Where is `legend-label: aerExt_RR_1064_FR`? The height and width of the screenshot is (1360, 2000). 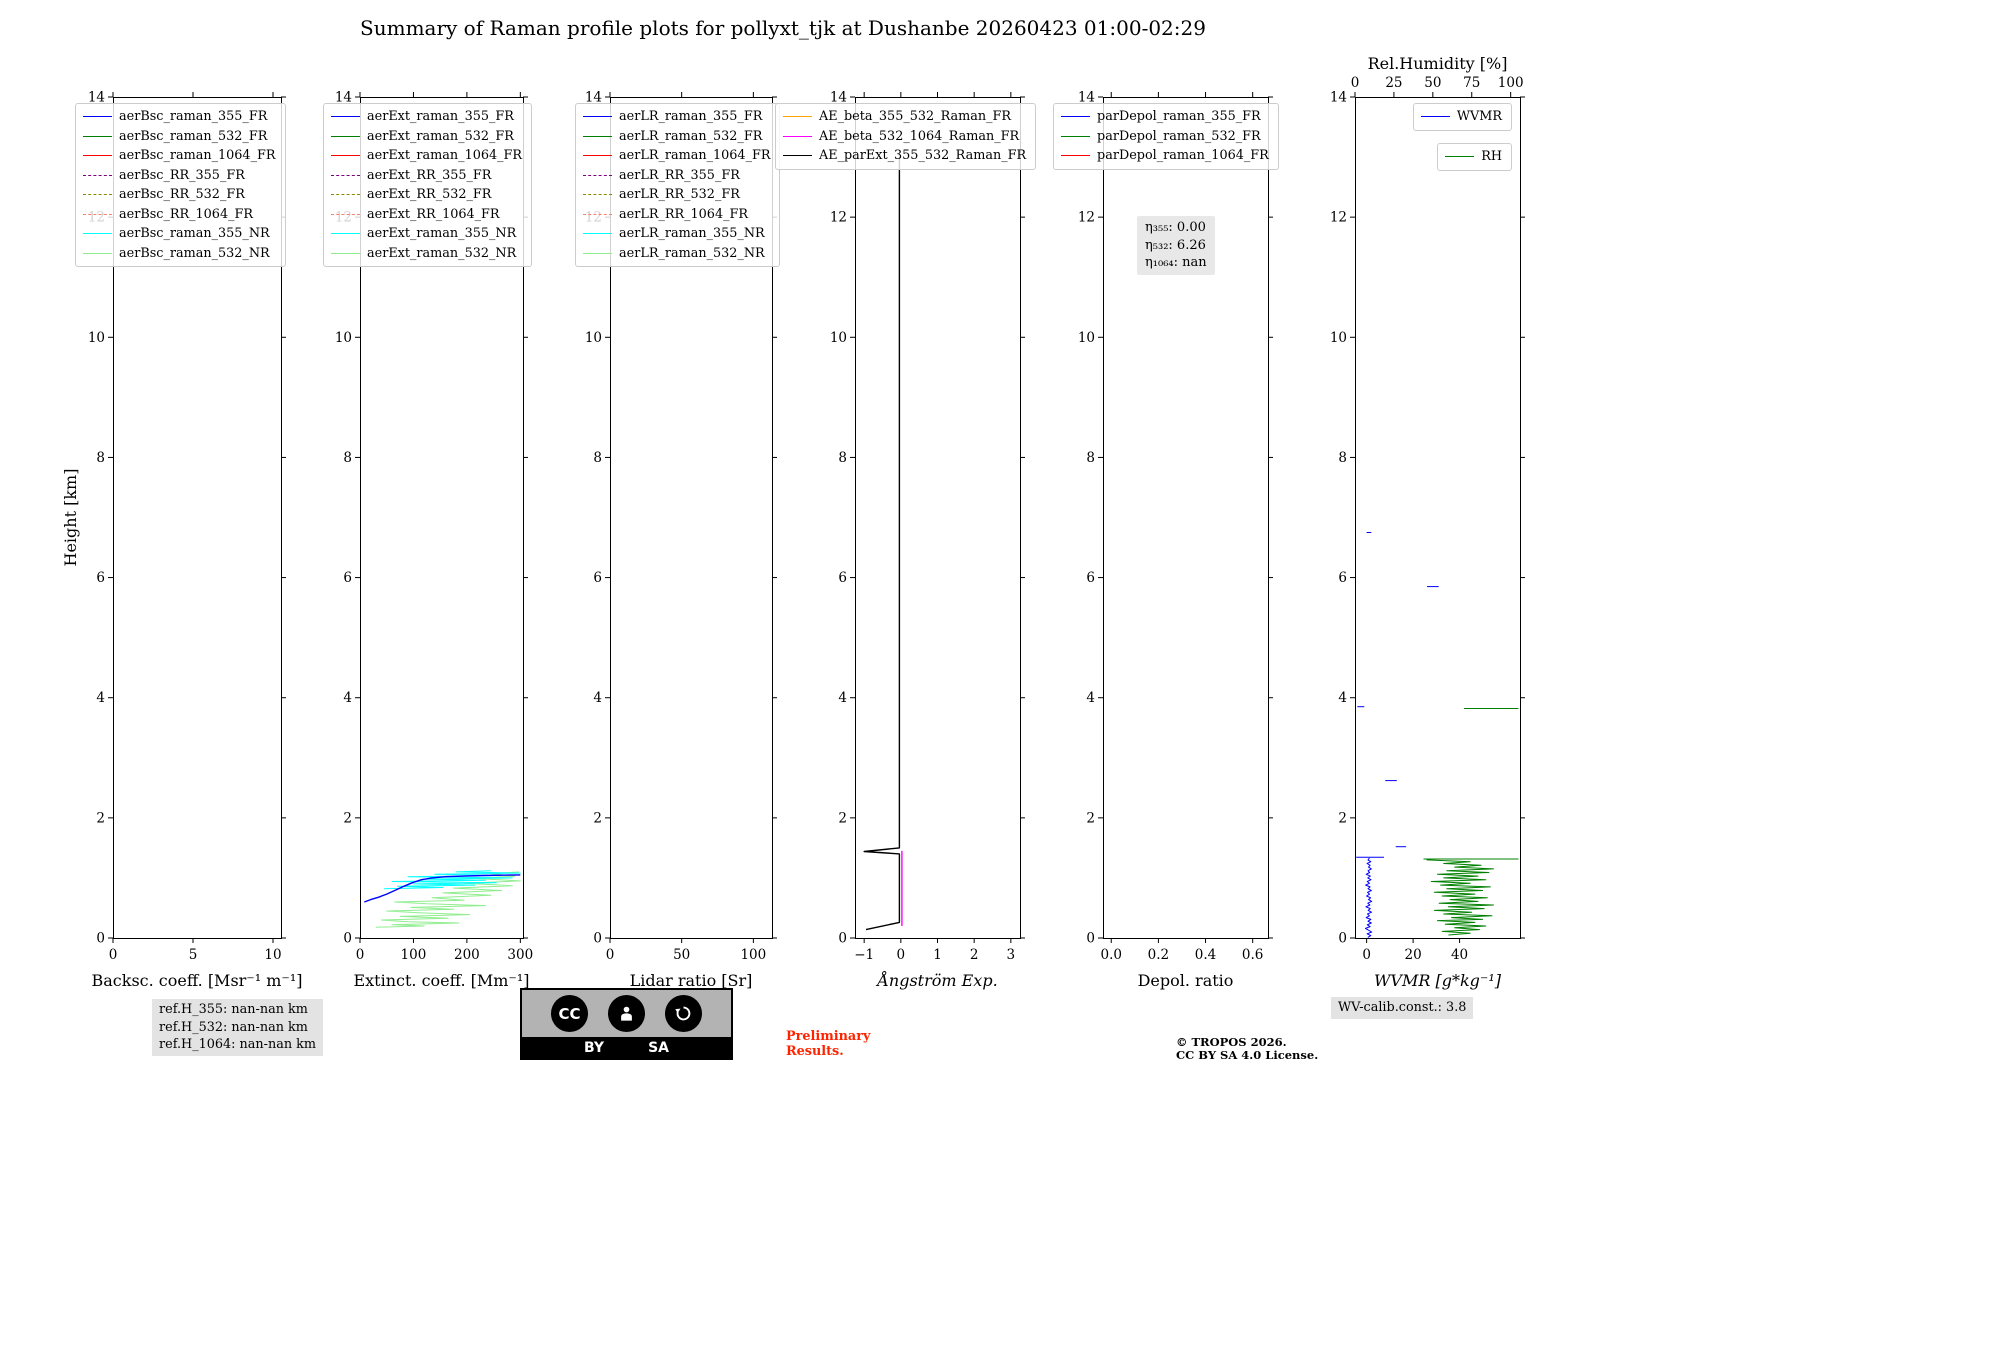
legend-label: aerExt_RR_1064_FR is located at coordinates (433, 214).